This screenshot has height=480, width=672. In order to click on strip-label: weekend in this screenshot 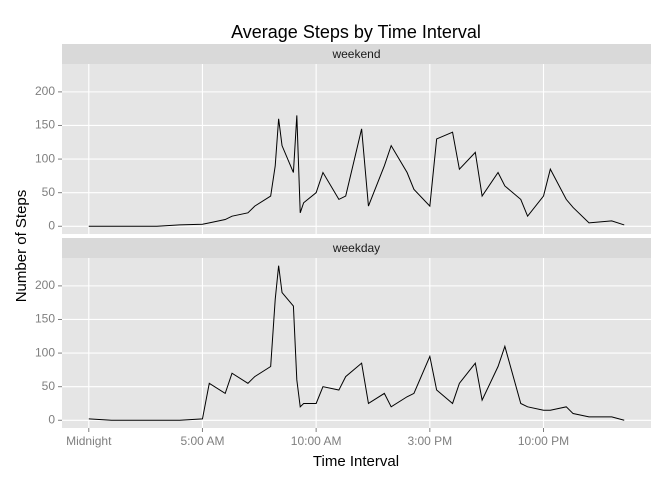, I will do `click(355, 54)`.